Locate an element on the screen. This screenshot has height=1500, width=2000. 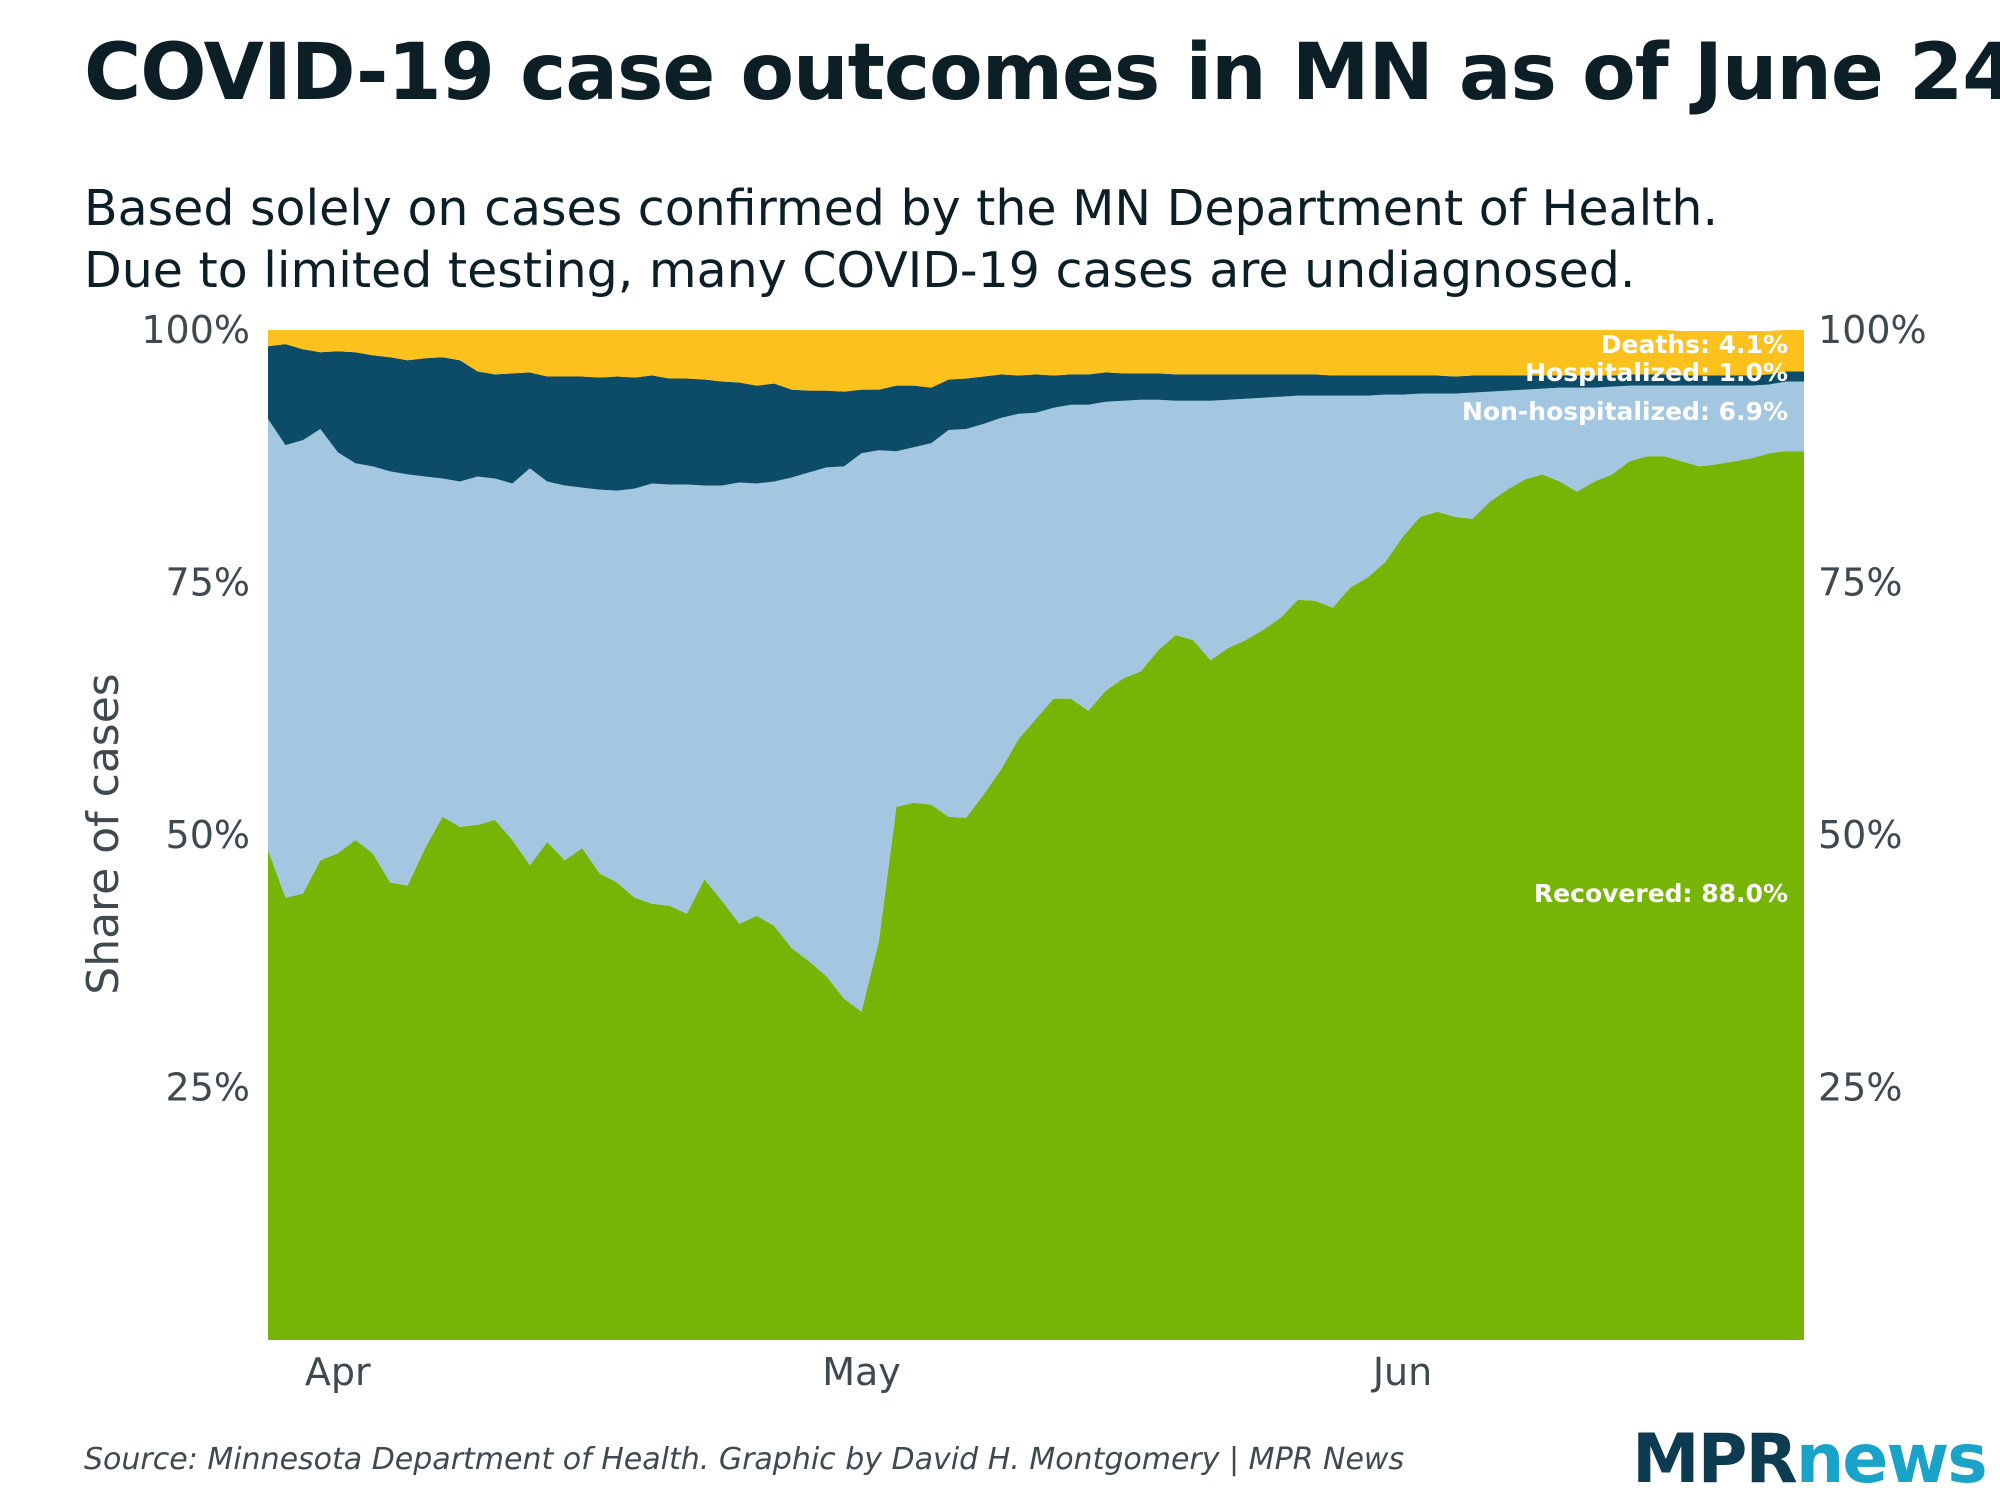
x-axis: Apr May Jun is located at coordinates (868, 1372).